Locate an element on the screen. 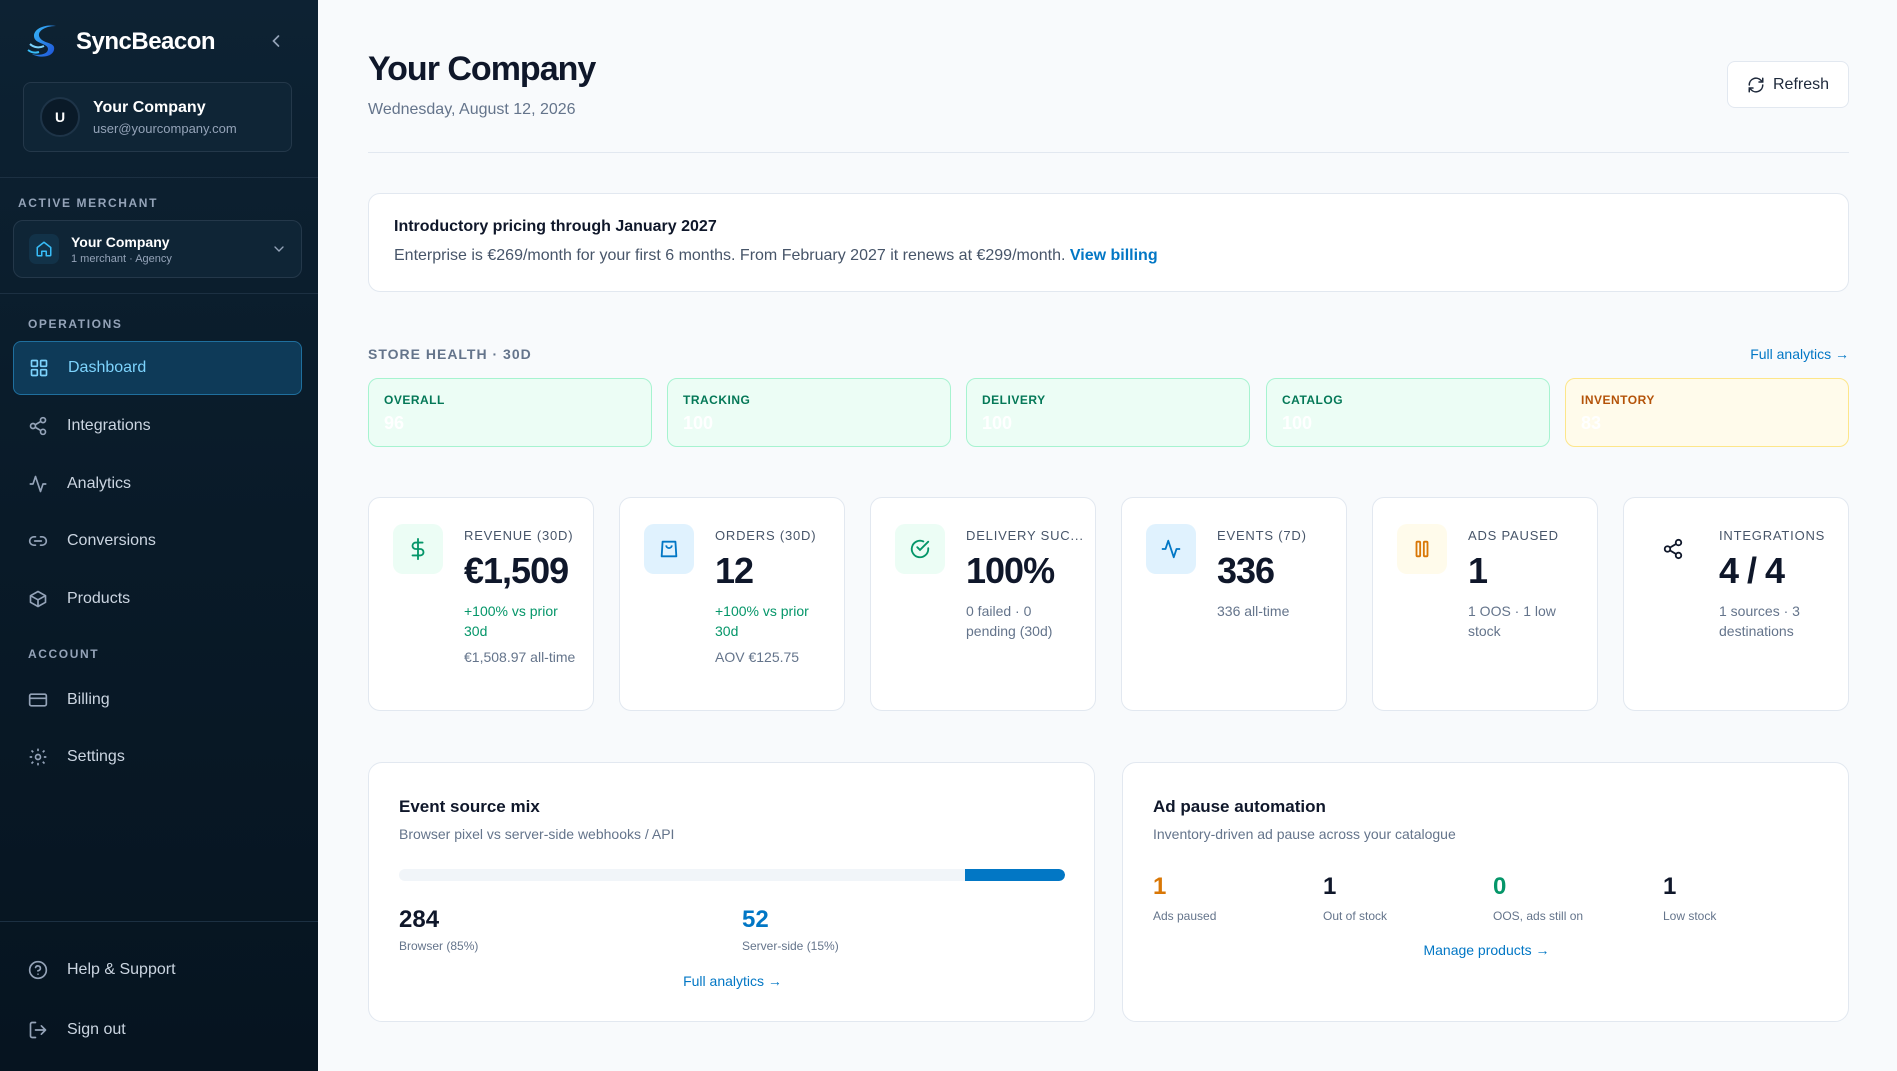 This screenshot has width=1897, height=1071. out-of-stock-label: Out of stock is located at coordinates (1355, 916).